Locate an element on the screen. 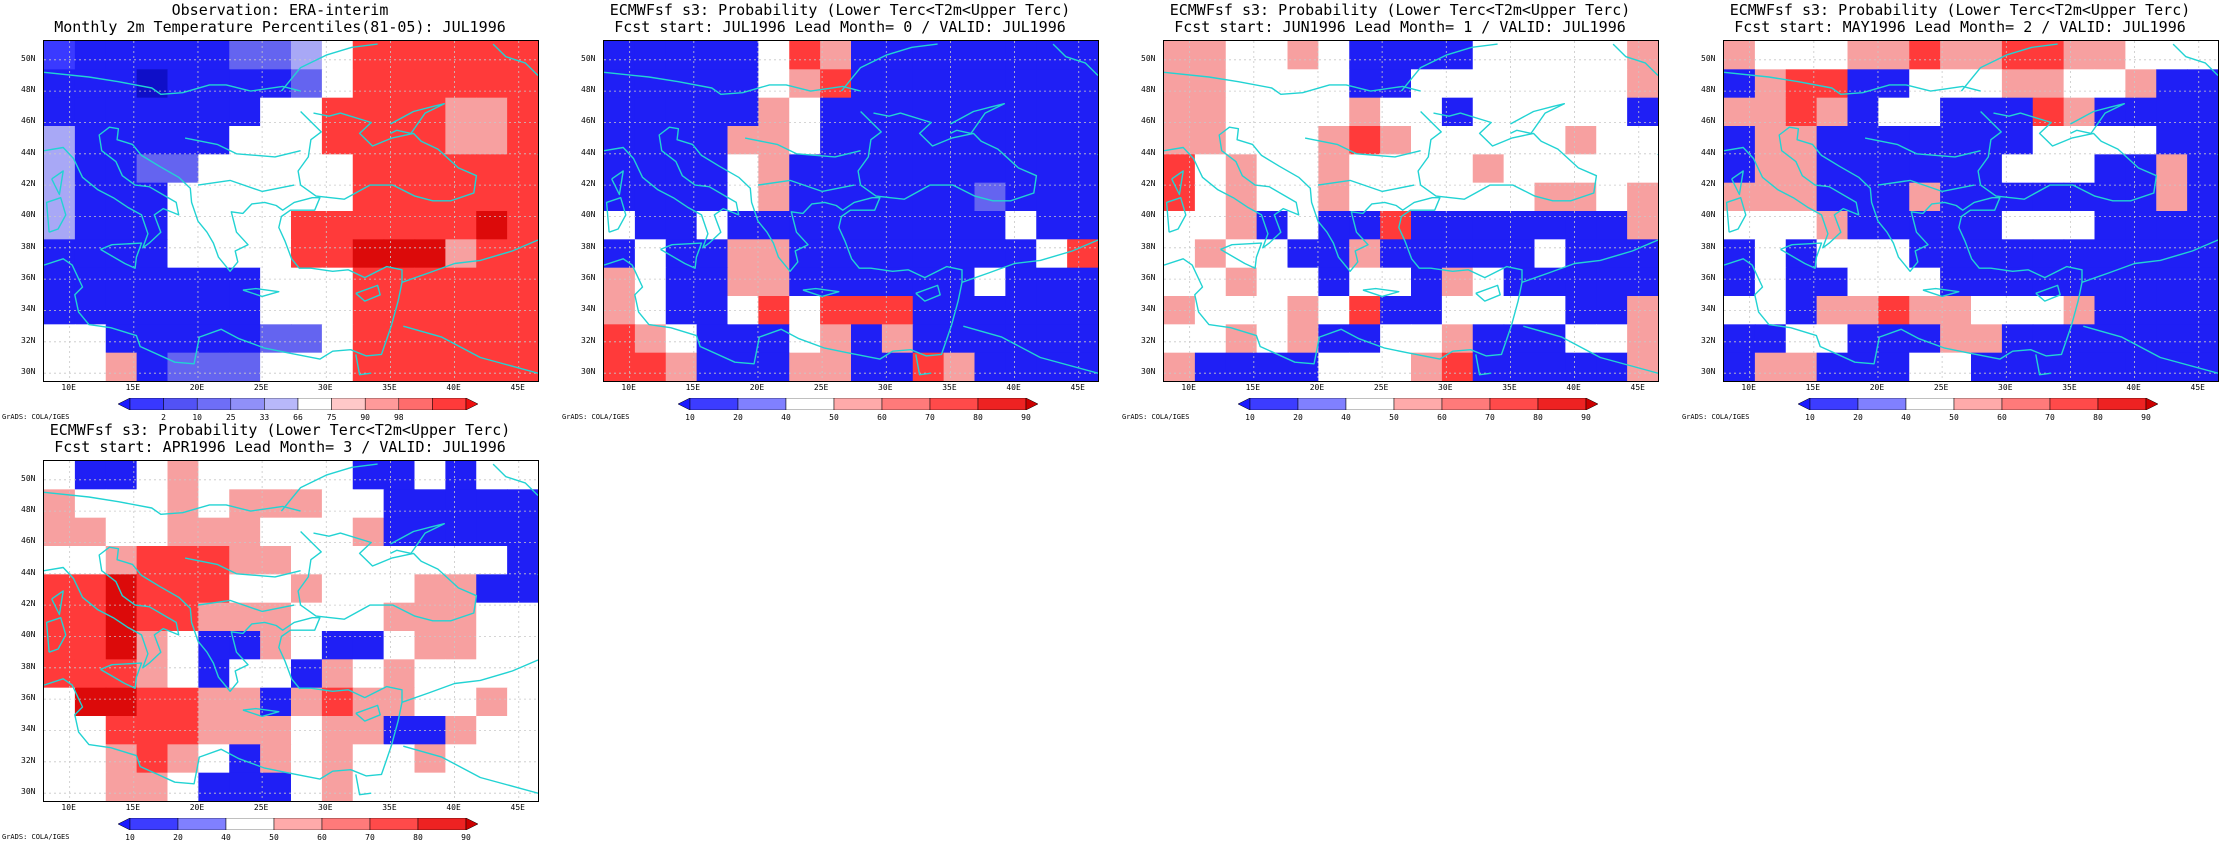 This screenshot has width=2240, height=842. lat-tick-label: 42N is located at coordinates (28, 184).